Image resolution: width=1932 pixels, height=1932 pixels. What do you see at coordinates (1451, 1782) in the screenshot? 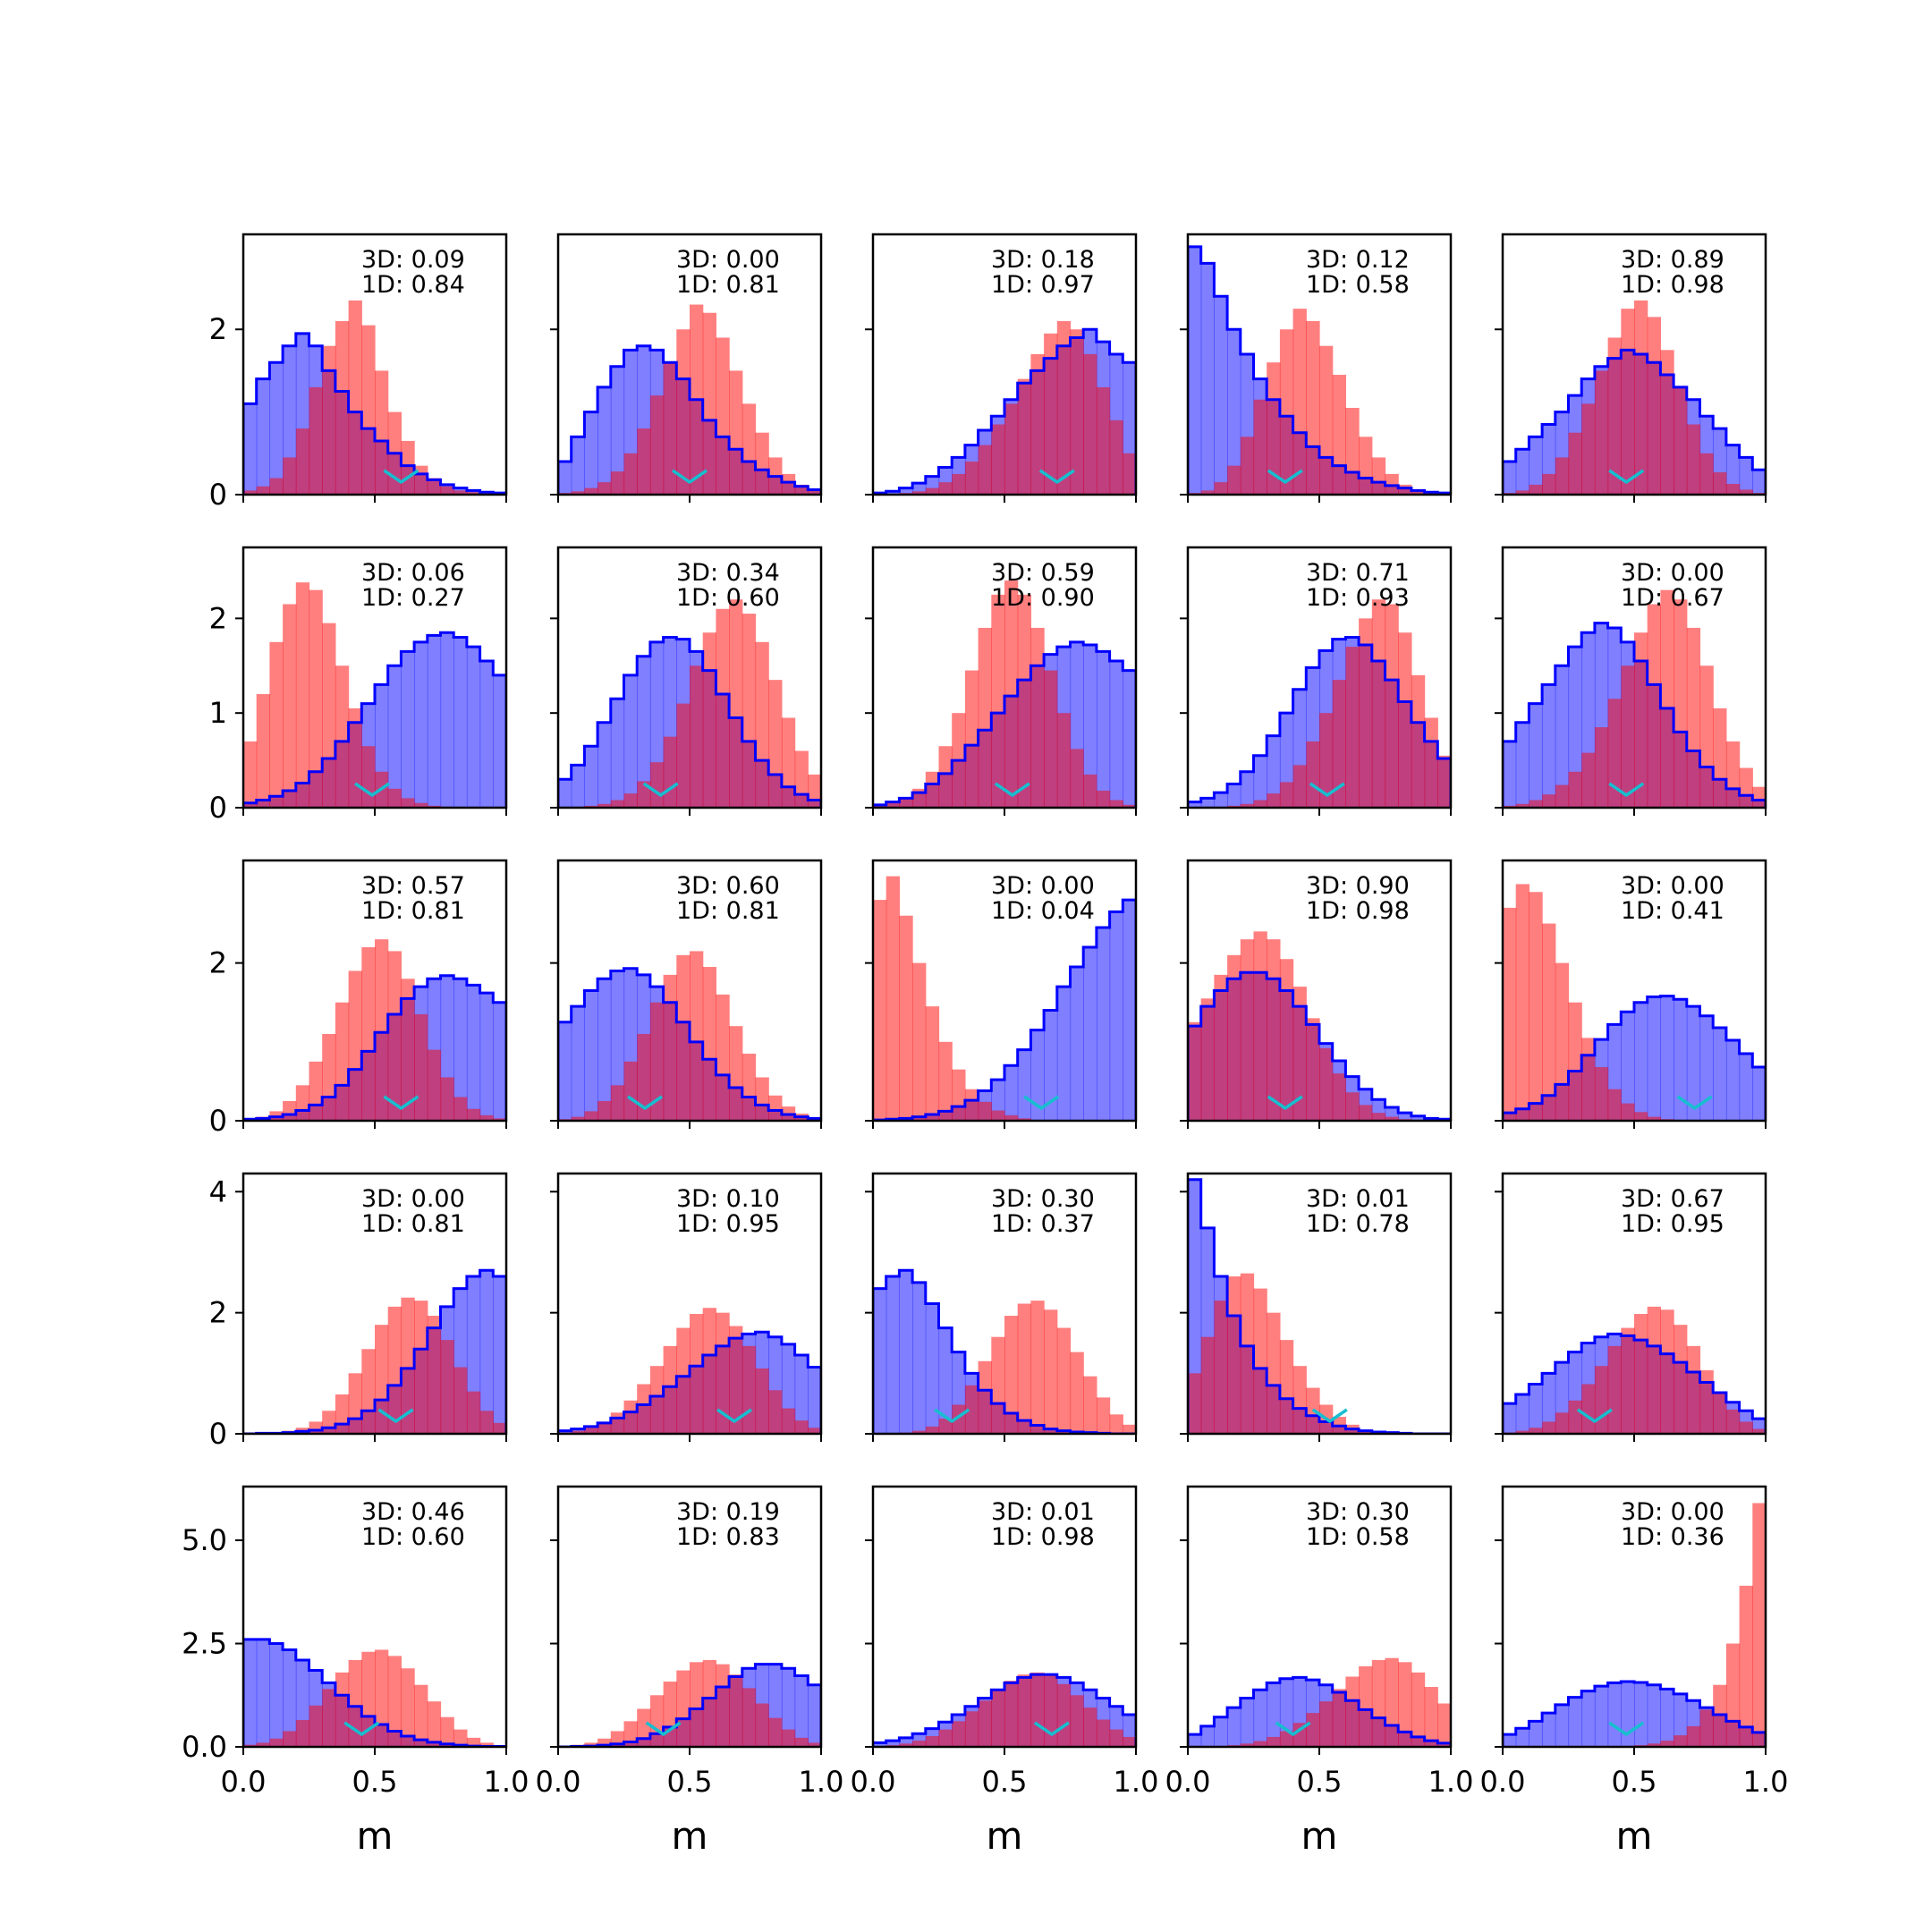
I see `x-tick-label: 1.0` at bounding box center [1451, 1782].